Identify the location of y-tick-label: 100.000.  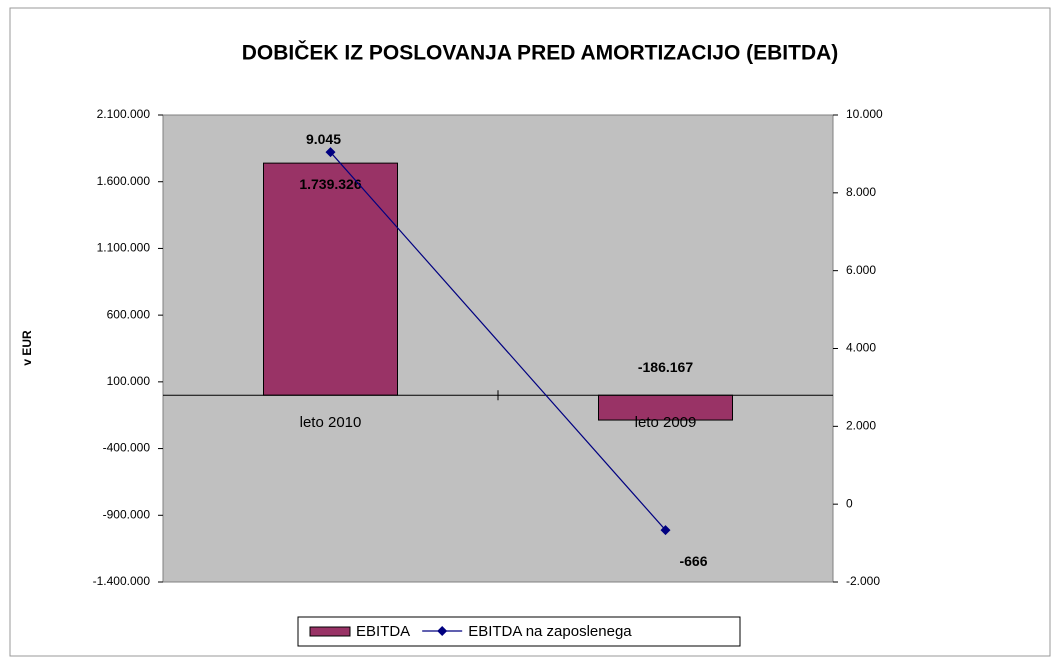
(129, 381).